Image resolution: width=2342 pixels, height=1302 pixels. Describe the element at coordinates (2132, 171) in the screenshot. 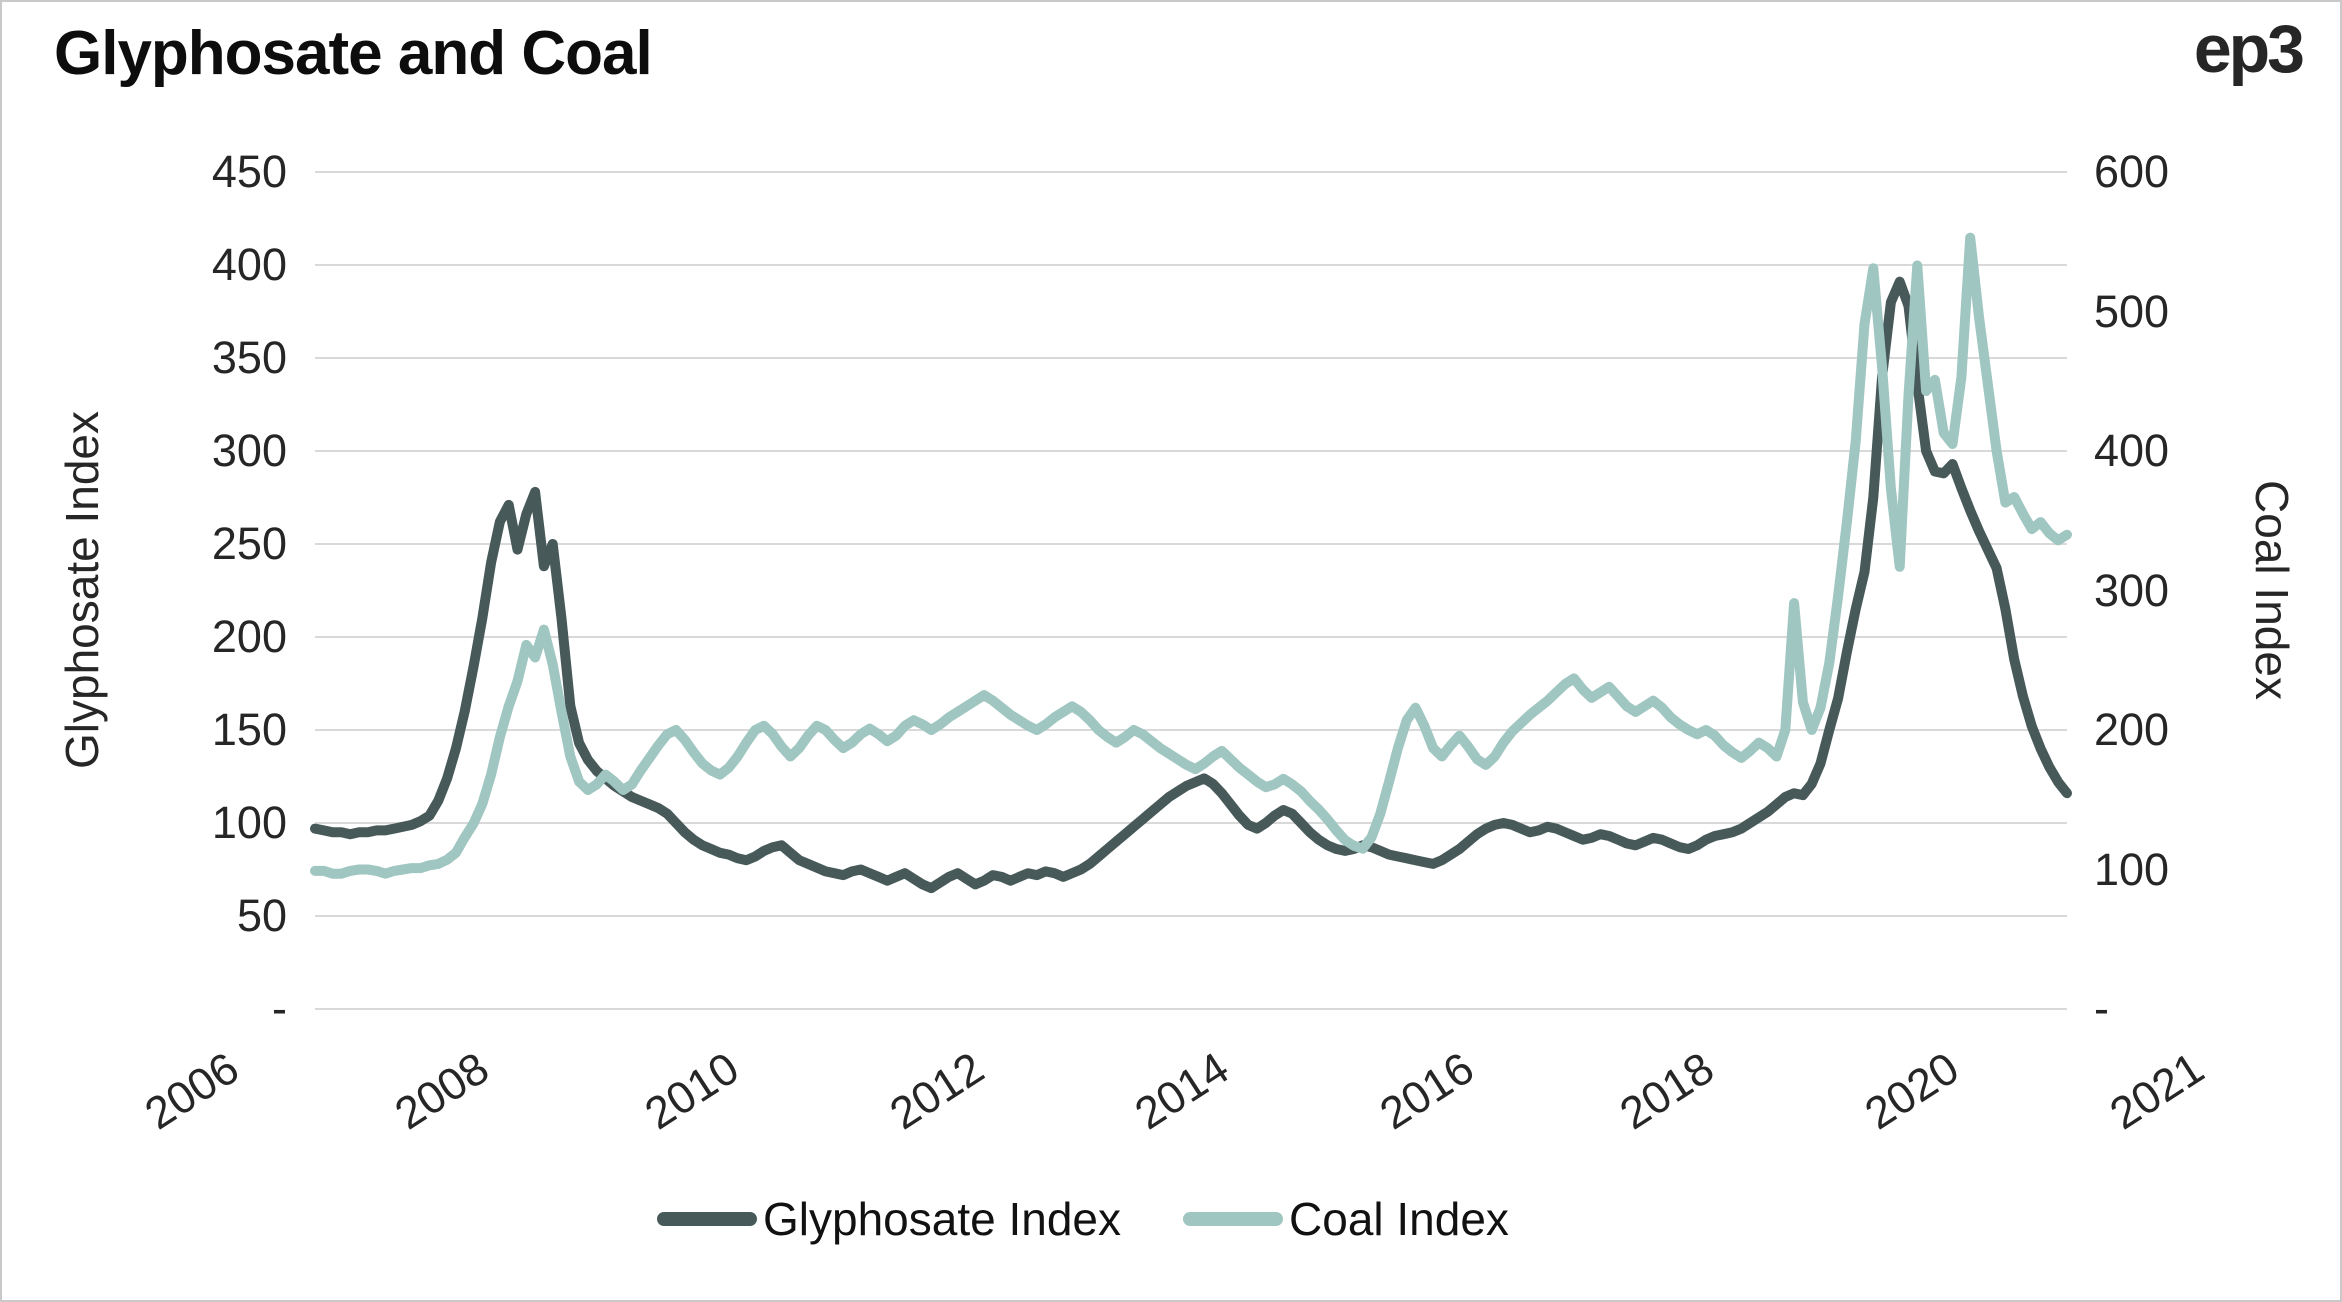

I see `right-axis-tick: 600` at that location.